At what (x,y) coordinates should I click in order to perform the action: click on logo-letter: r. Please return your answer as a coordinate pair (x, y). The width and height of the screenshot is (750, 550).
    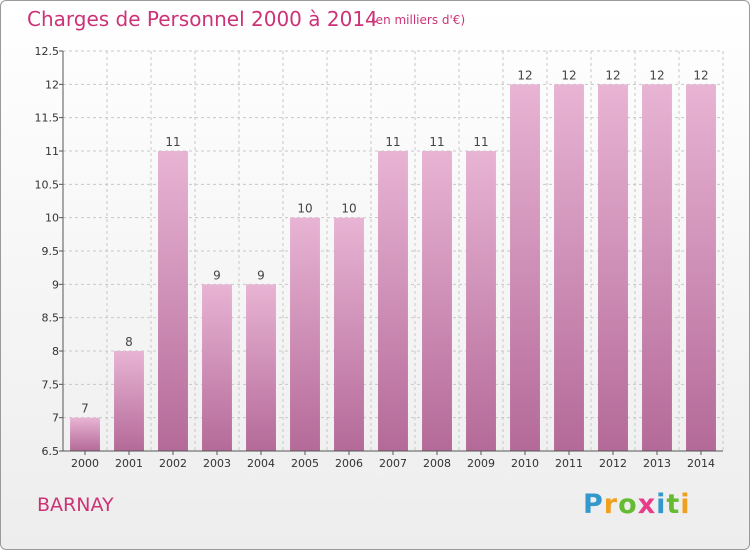
    Looking at the image, I should click on (611, 504).